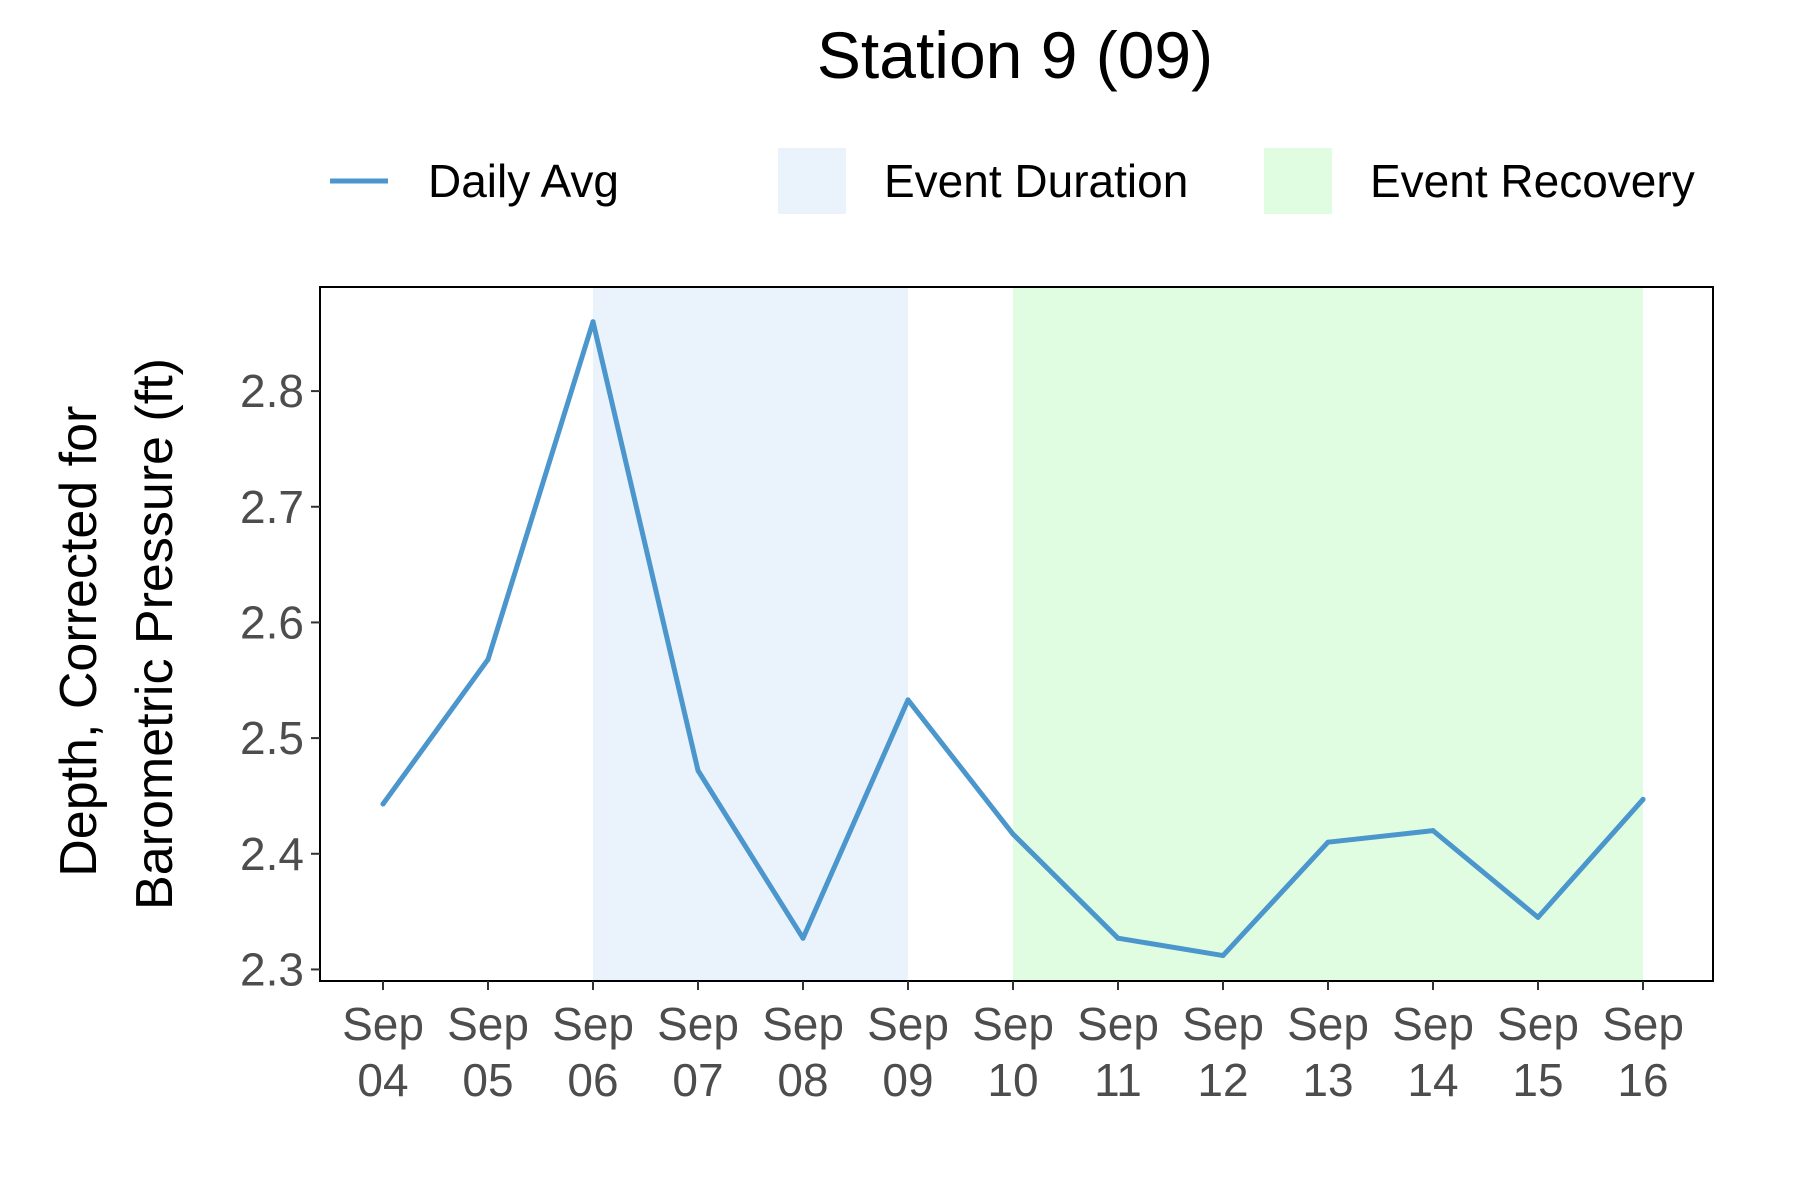 The image size is (1800, 1200). Describe the element at coordinates (907, 1080) in the screenshot. I see `x-tick-label-day: 09` at that location.